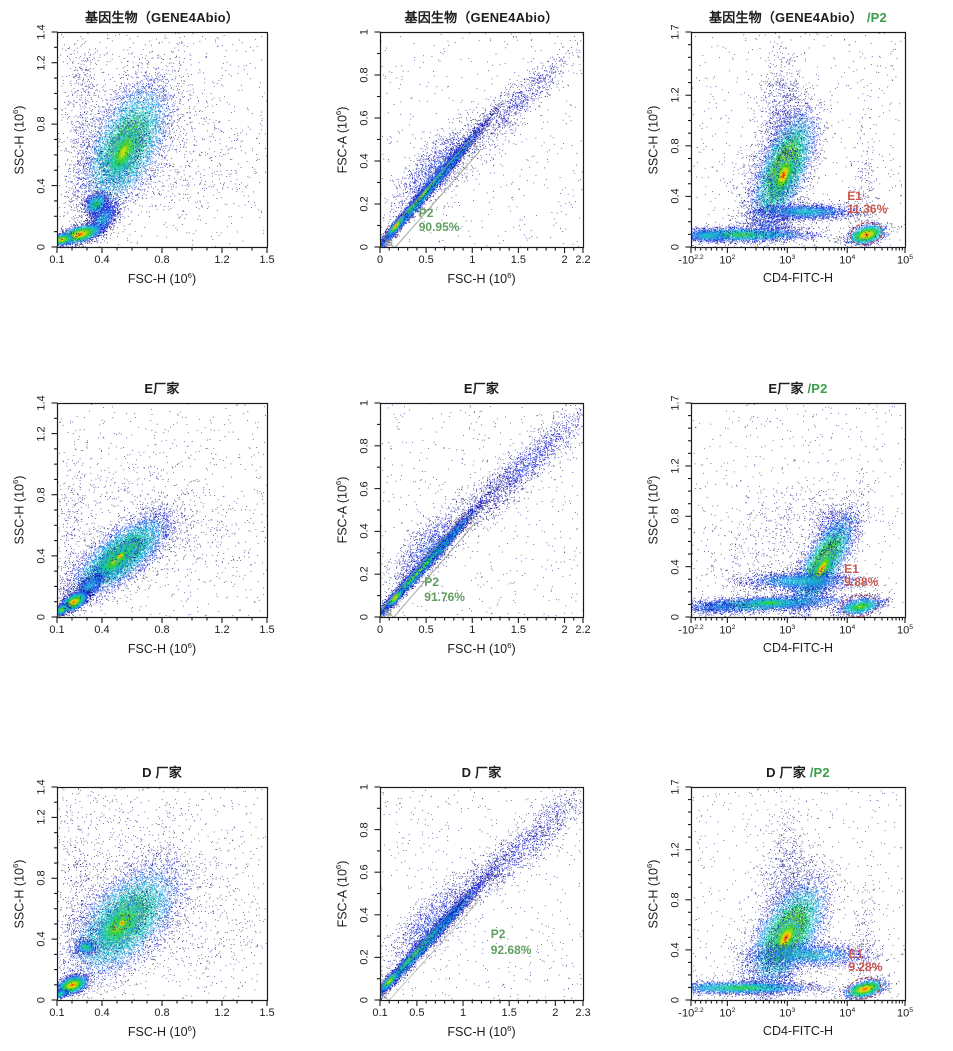  Describe the element at coordinates (867, 209) in the screenshot. I see `gate-label: 11.36%` at that location.